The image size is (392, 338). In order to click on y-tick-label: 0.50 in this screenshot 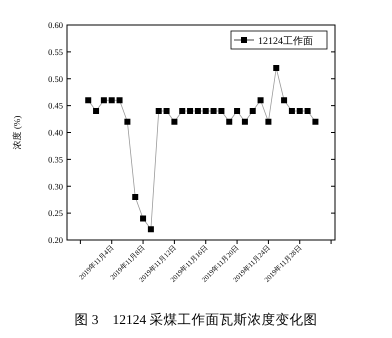, I will do `click(55, 79)`.